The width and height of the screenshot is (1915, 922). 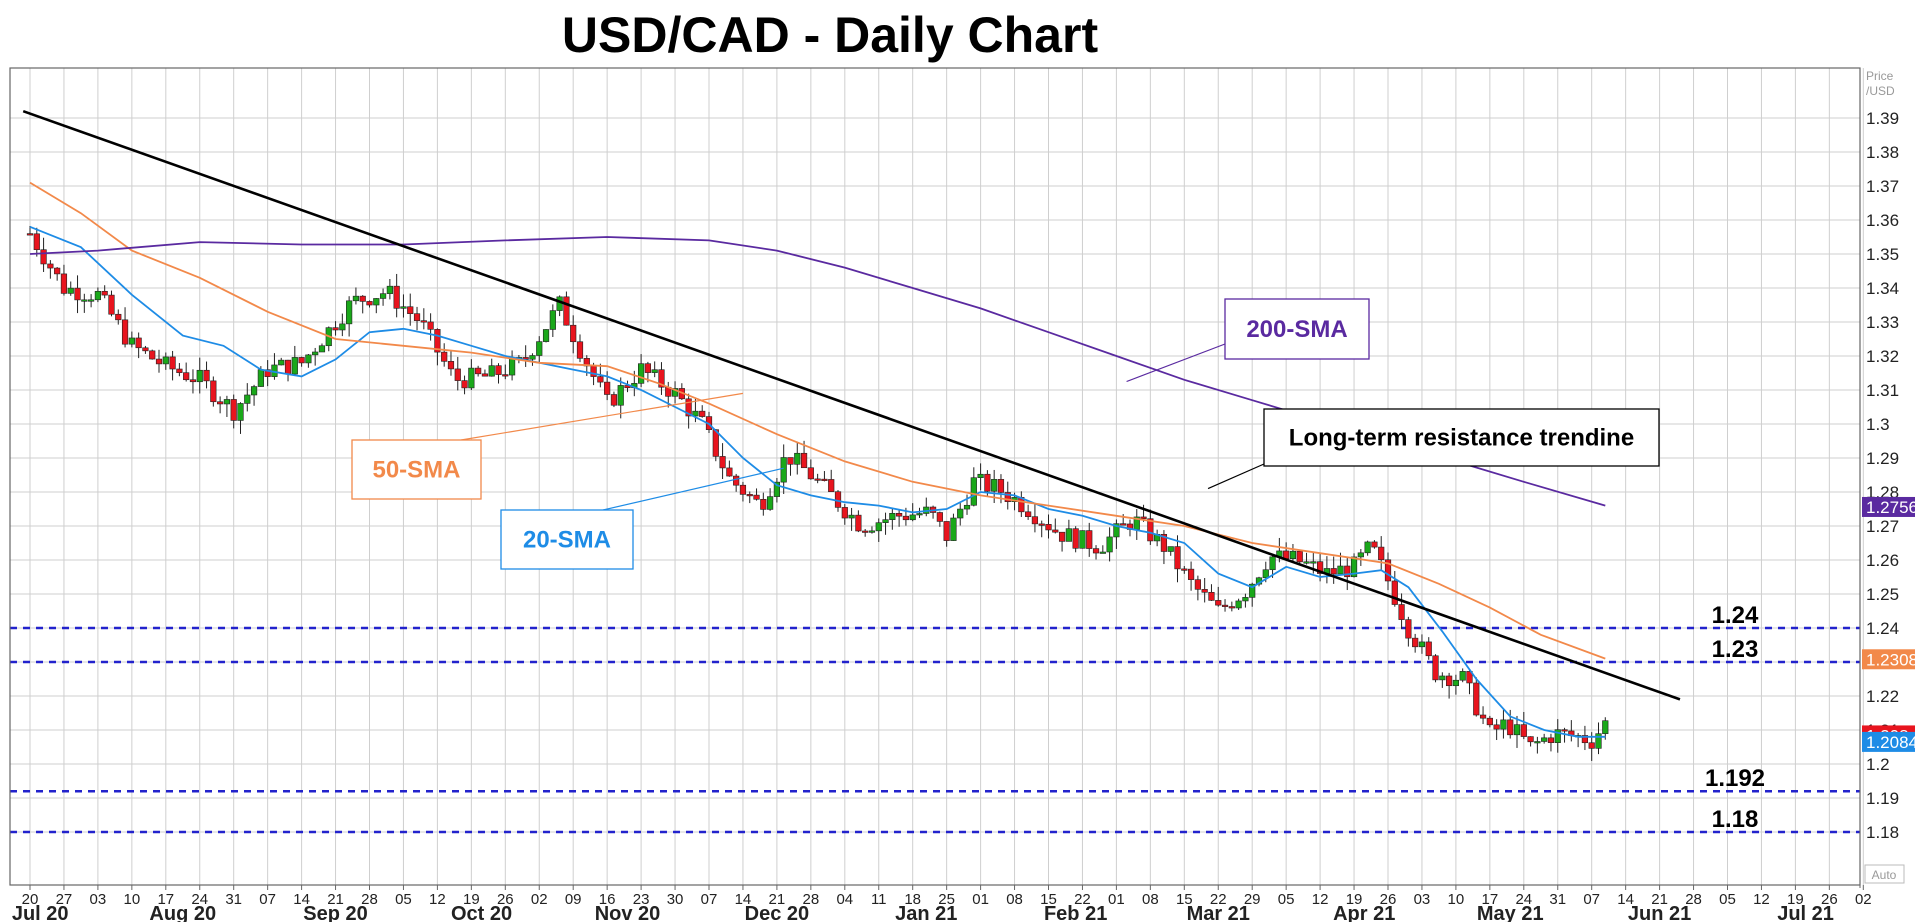 What do you see at coordinates (539, 899) in the screenshot?
I see `x-tick-label: 02` at bounding box center [539, 899].